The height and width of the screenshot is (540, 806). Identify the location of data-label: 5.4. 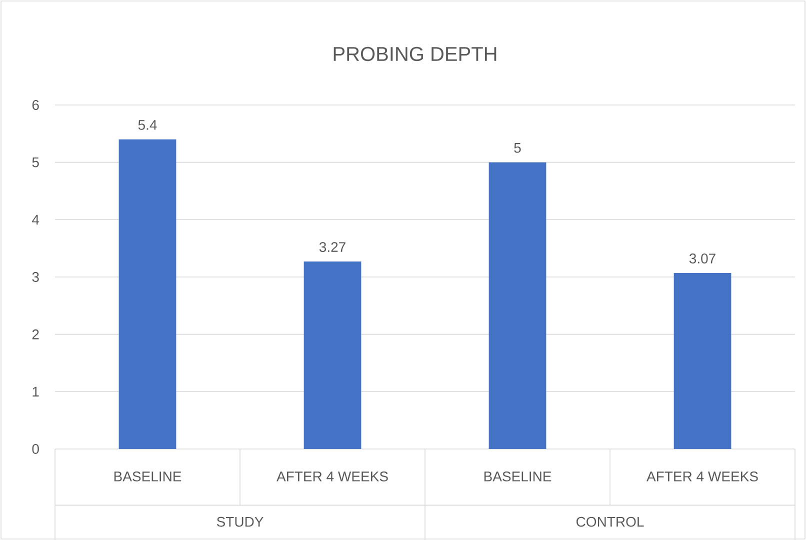
(147, 125).